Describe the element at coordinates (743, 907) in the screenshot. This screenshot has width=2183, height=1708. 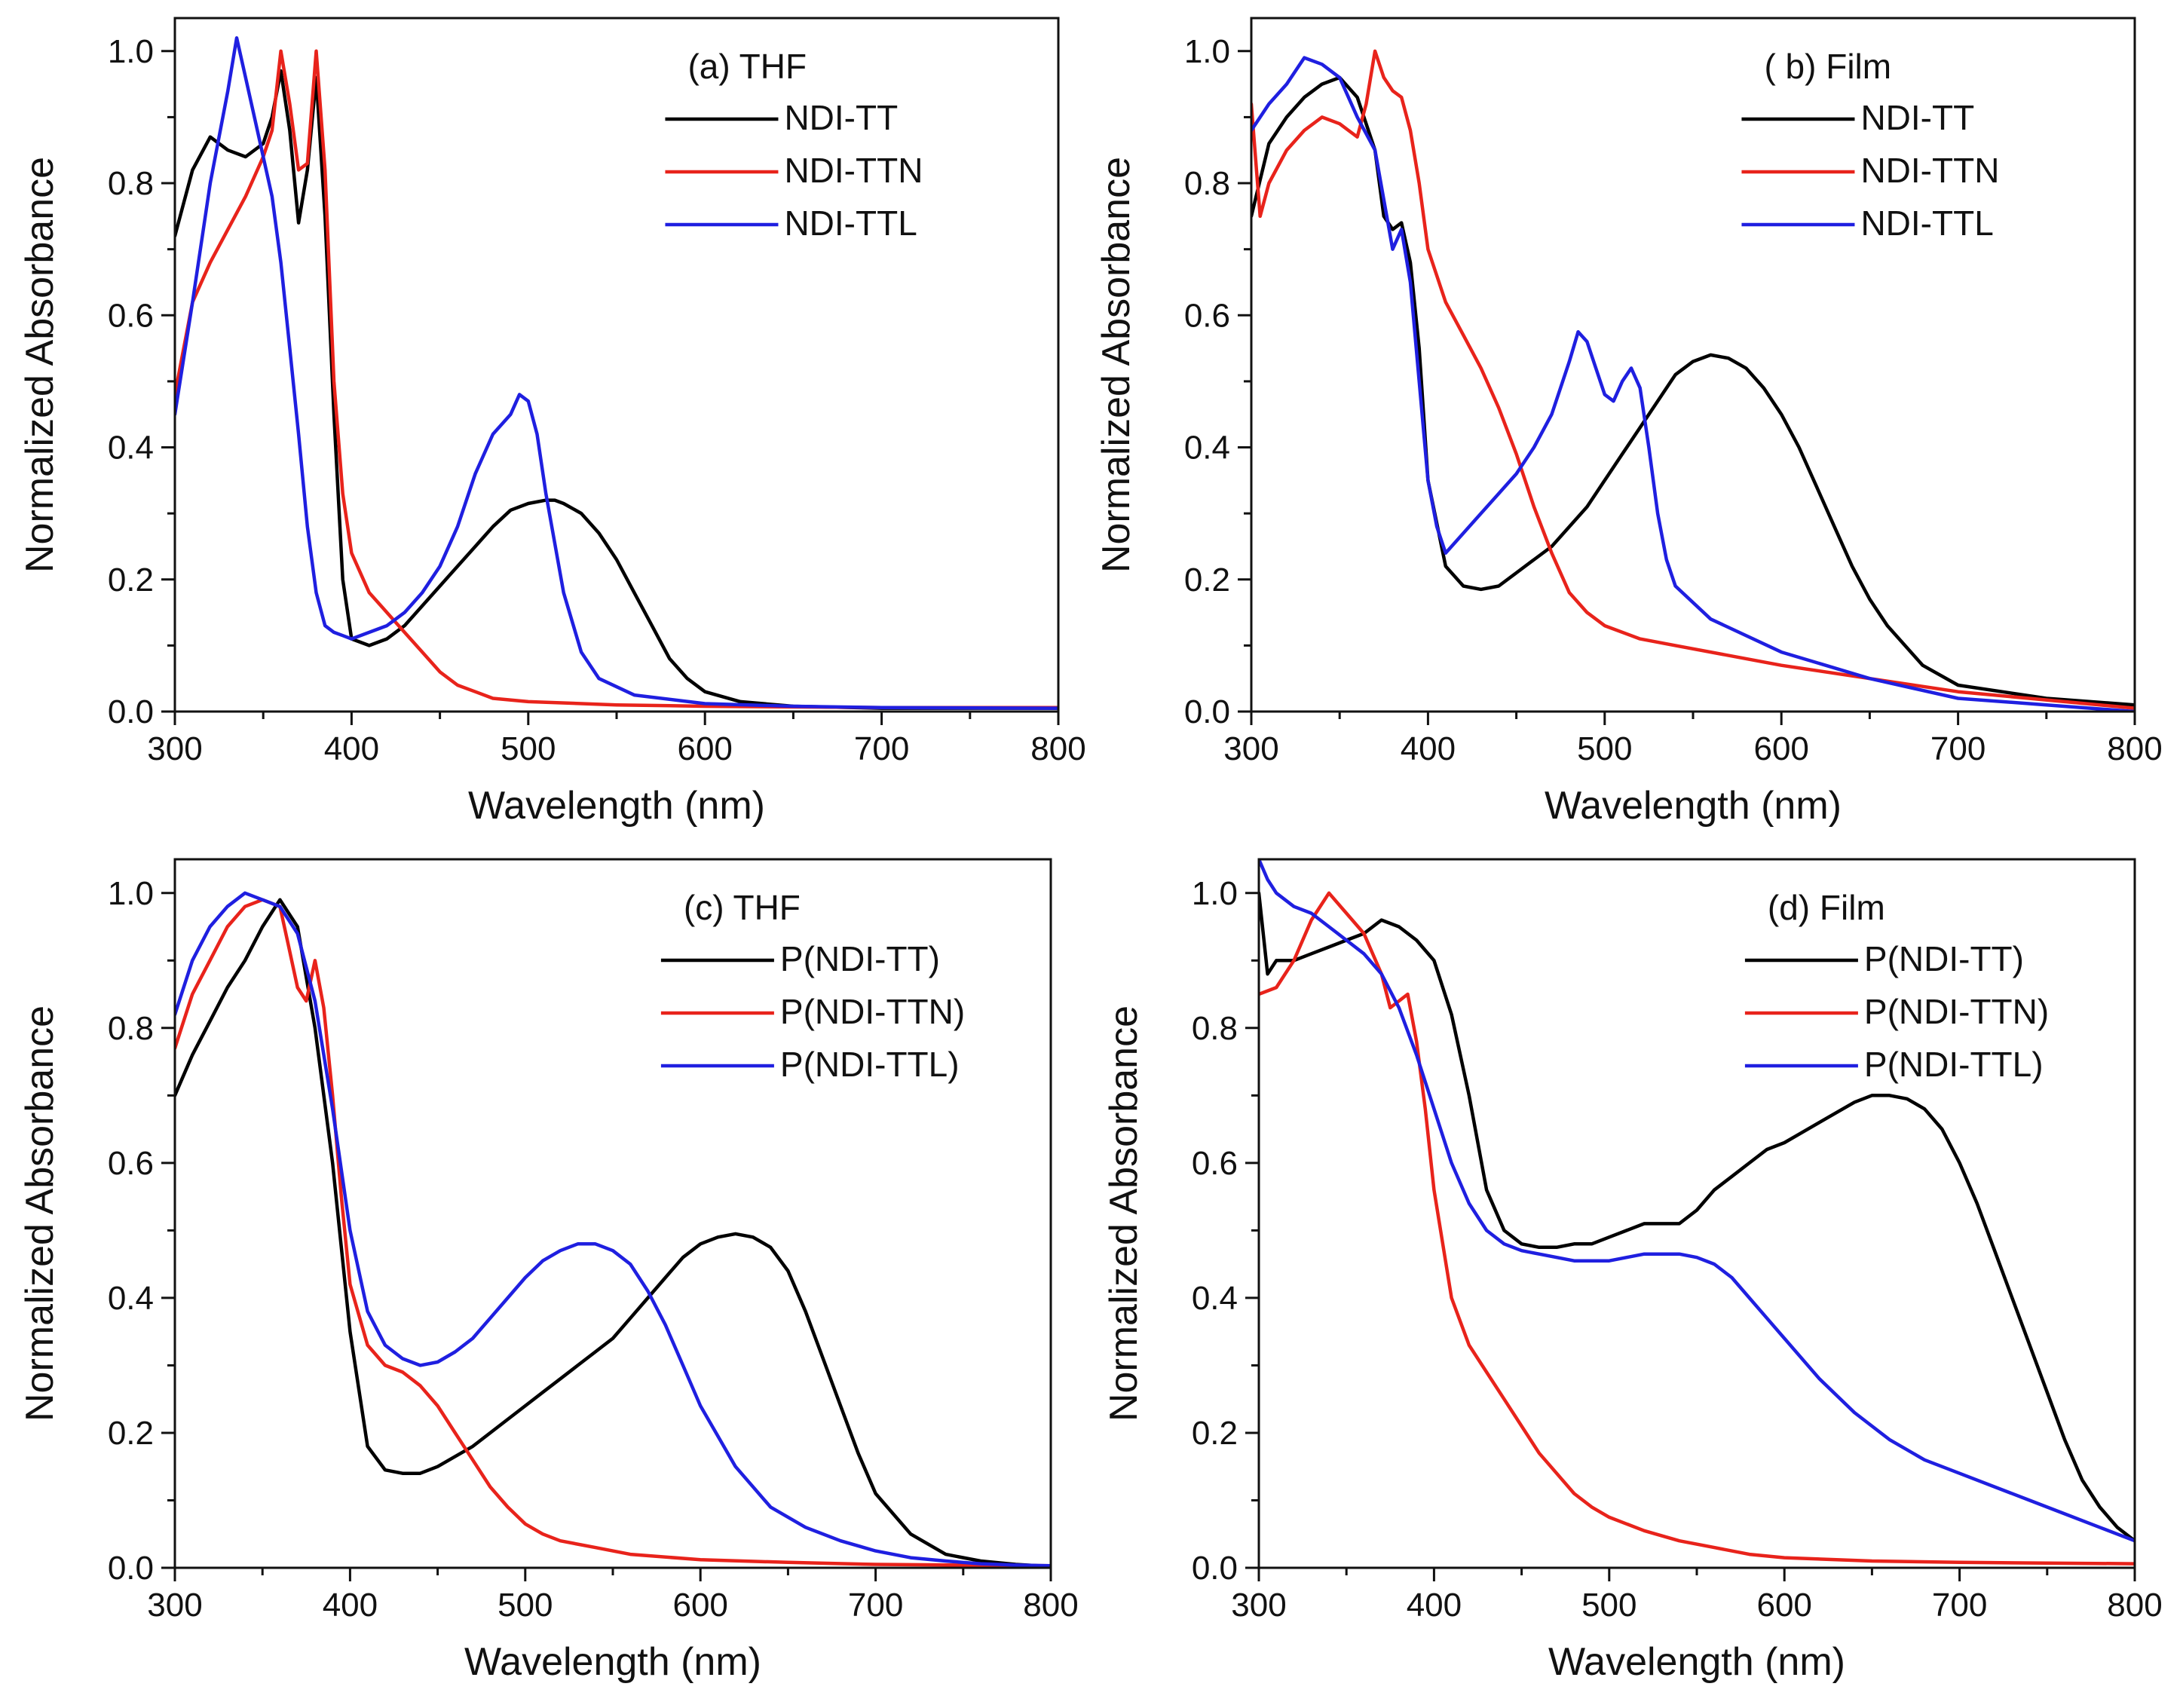
I see `panel-label: (c) THF` at that location.